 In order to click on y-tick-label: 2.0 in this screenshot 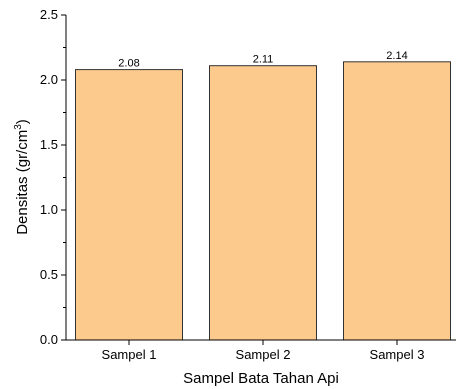, I will do `click(49, 79)`.